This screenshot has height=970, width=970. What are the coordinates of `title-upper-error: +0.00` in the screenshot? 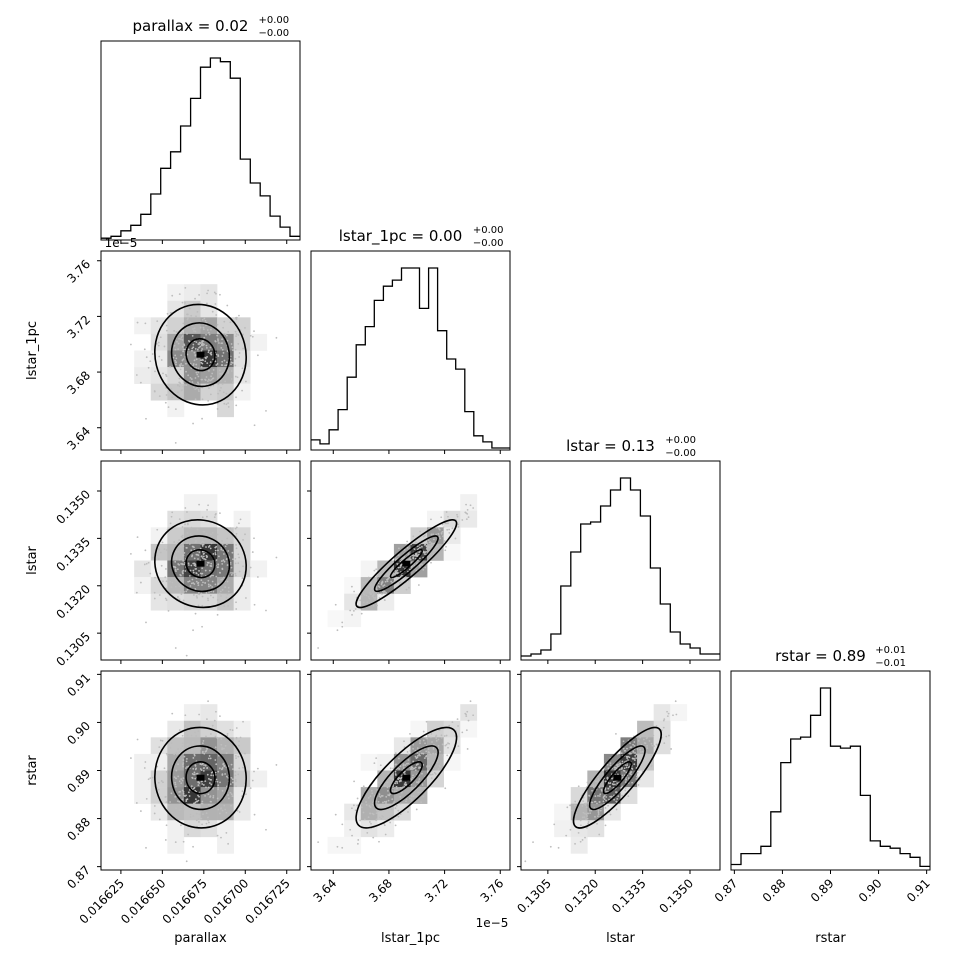 It's located at (680, 440).